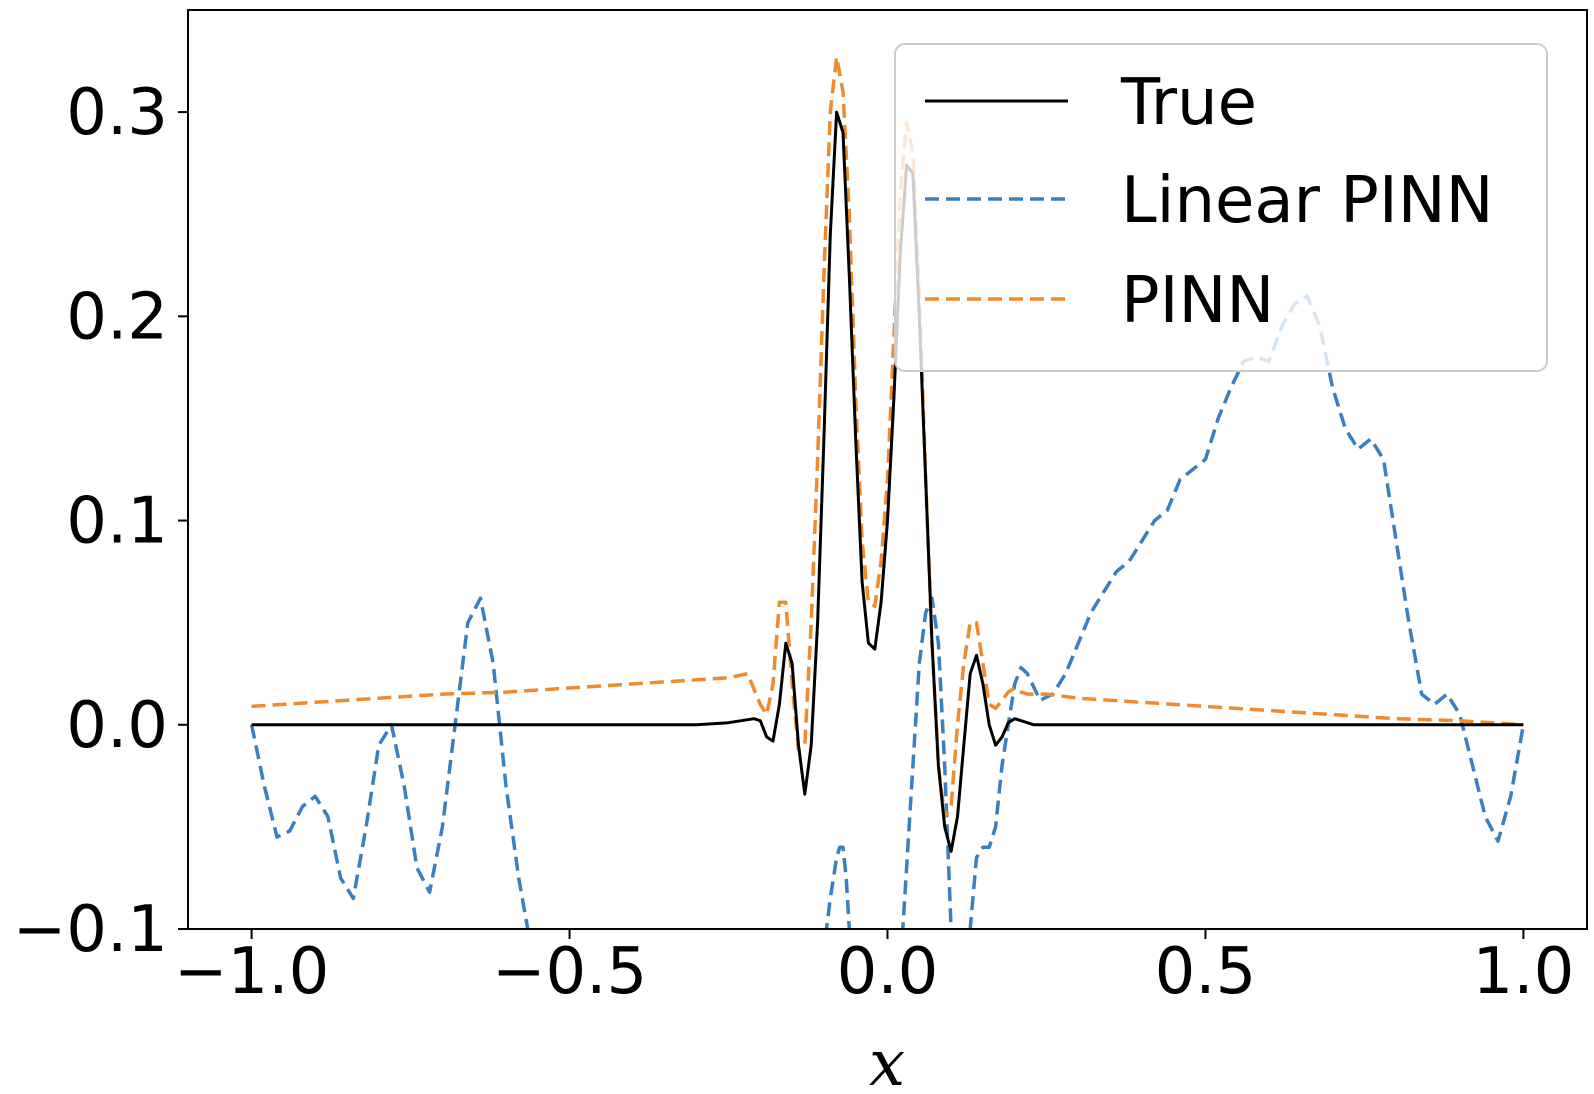  I want to click on x-tick-label: 0.5, so click(1206, 972).